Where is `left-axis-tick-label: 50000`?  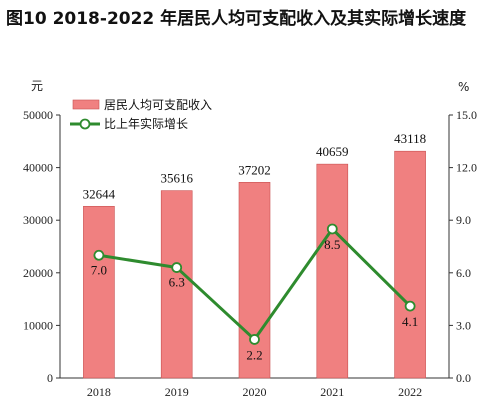 left-axis-tick-label: 50000 is located at coordinates (38, 115).